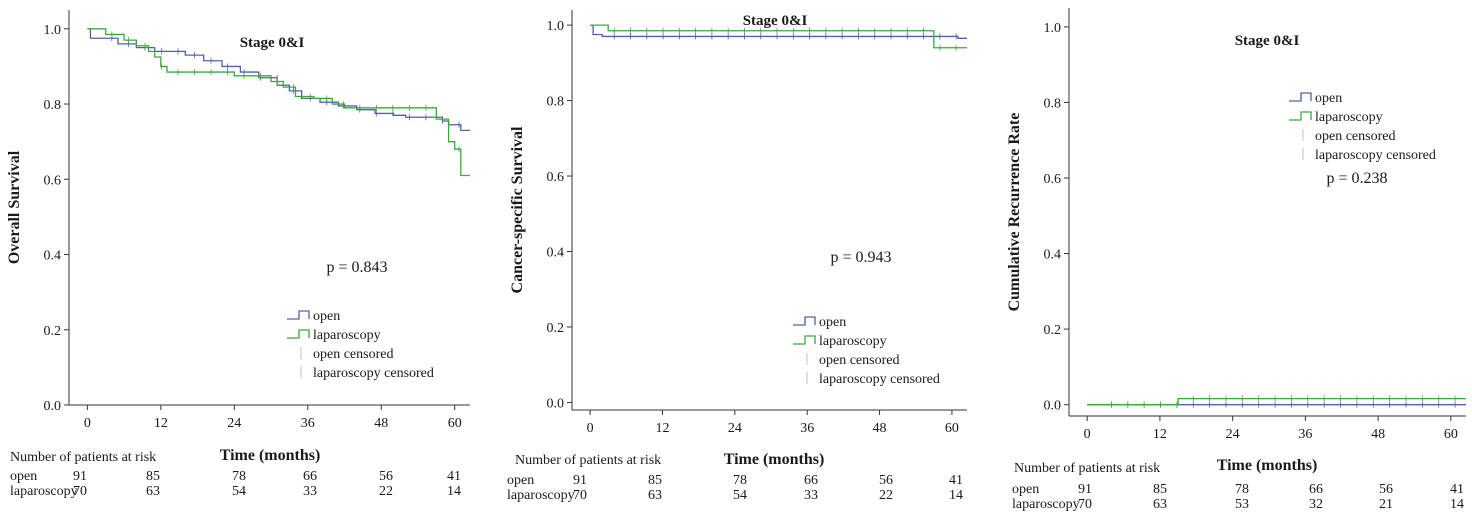  I want to click on p-value: p = 0.238, so click(1356, 178).